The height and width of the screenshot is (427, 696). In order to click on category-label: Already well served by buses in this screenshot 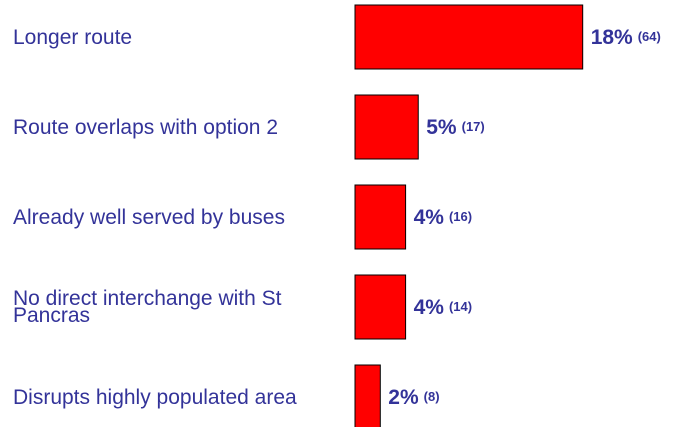, I will do `click(149, 217)`.